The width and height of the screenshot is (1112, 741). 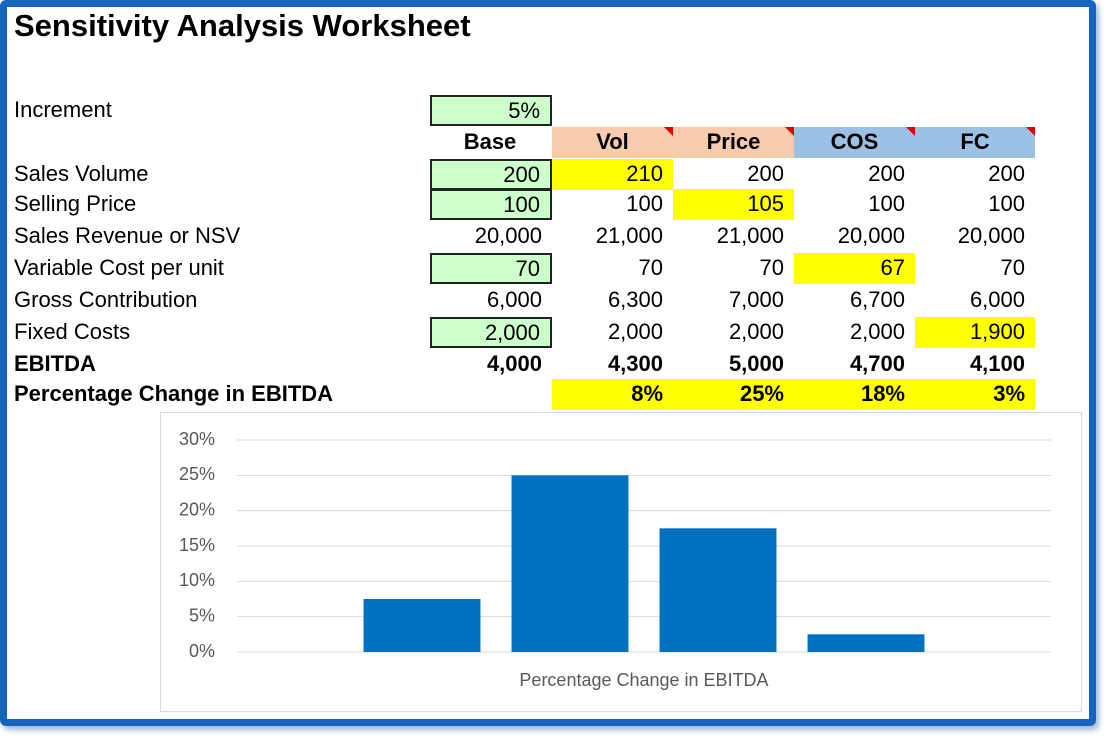 I want to click on column-header: Vol, so click(x=612, y=142).